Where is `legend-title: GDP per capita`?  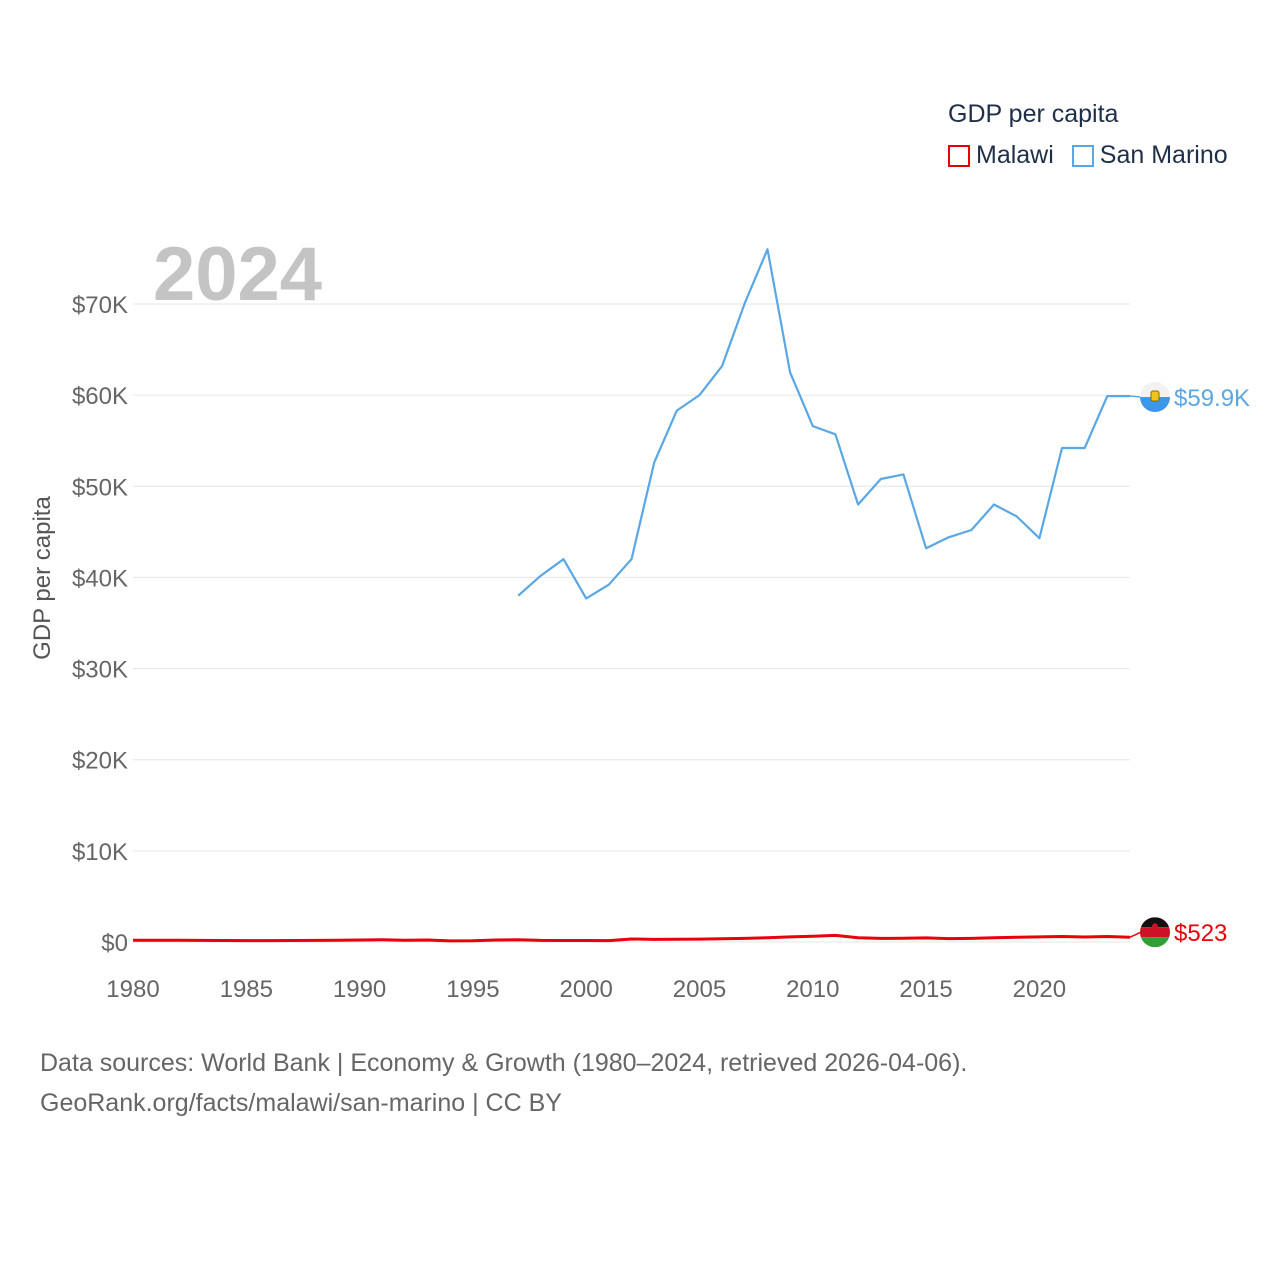
legend-title: GDP per capita is located at coordinates (1033, 114).